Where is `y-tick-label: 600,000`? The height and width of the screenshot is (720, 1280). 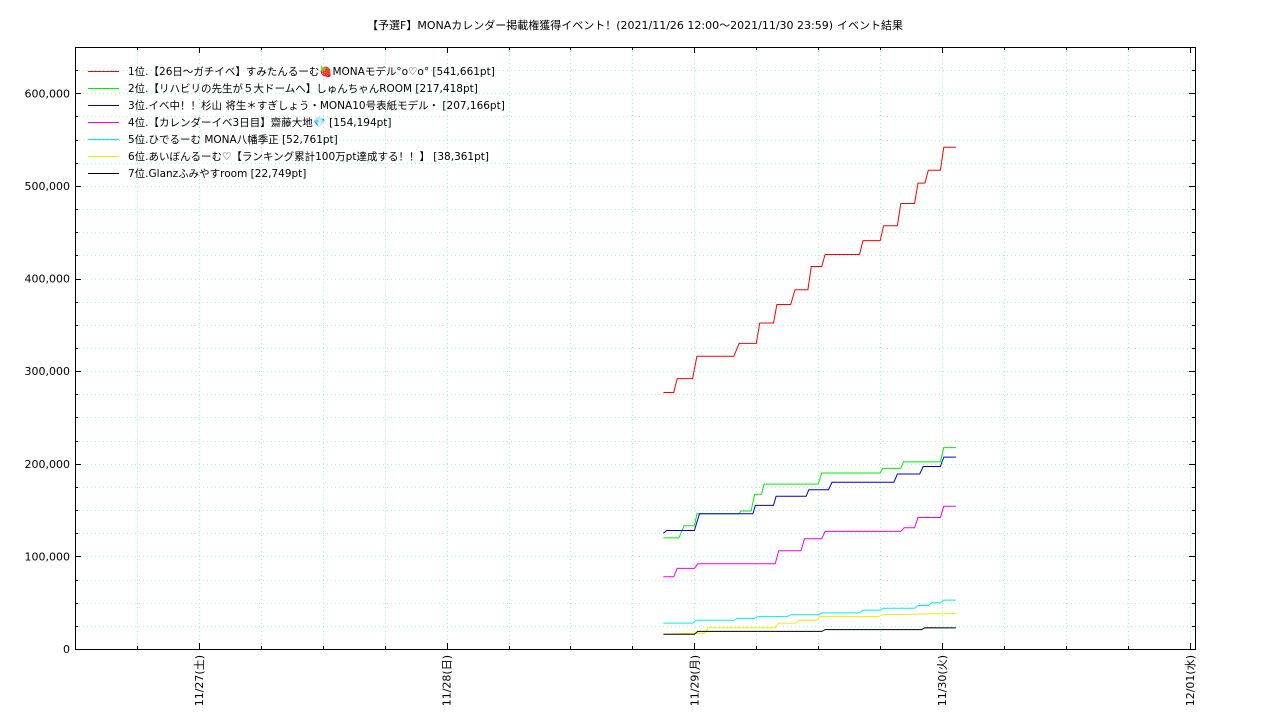 y-tick-label: 600,000 is located at coordinates (48, 93).